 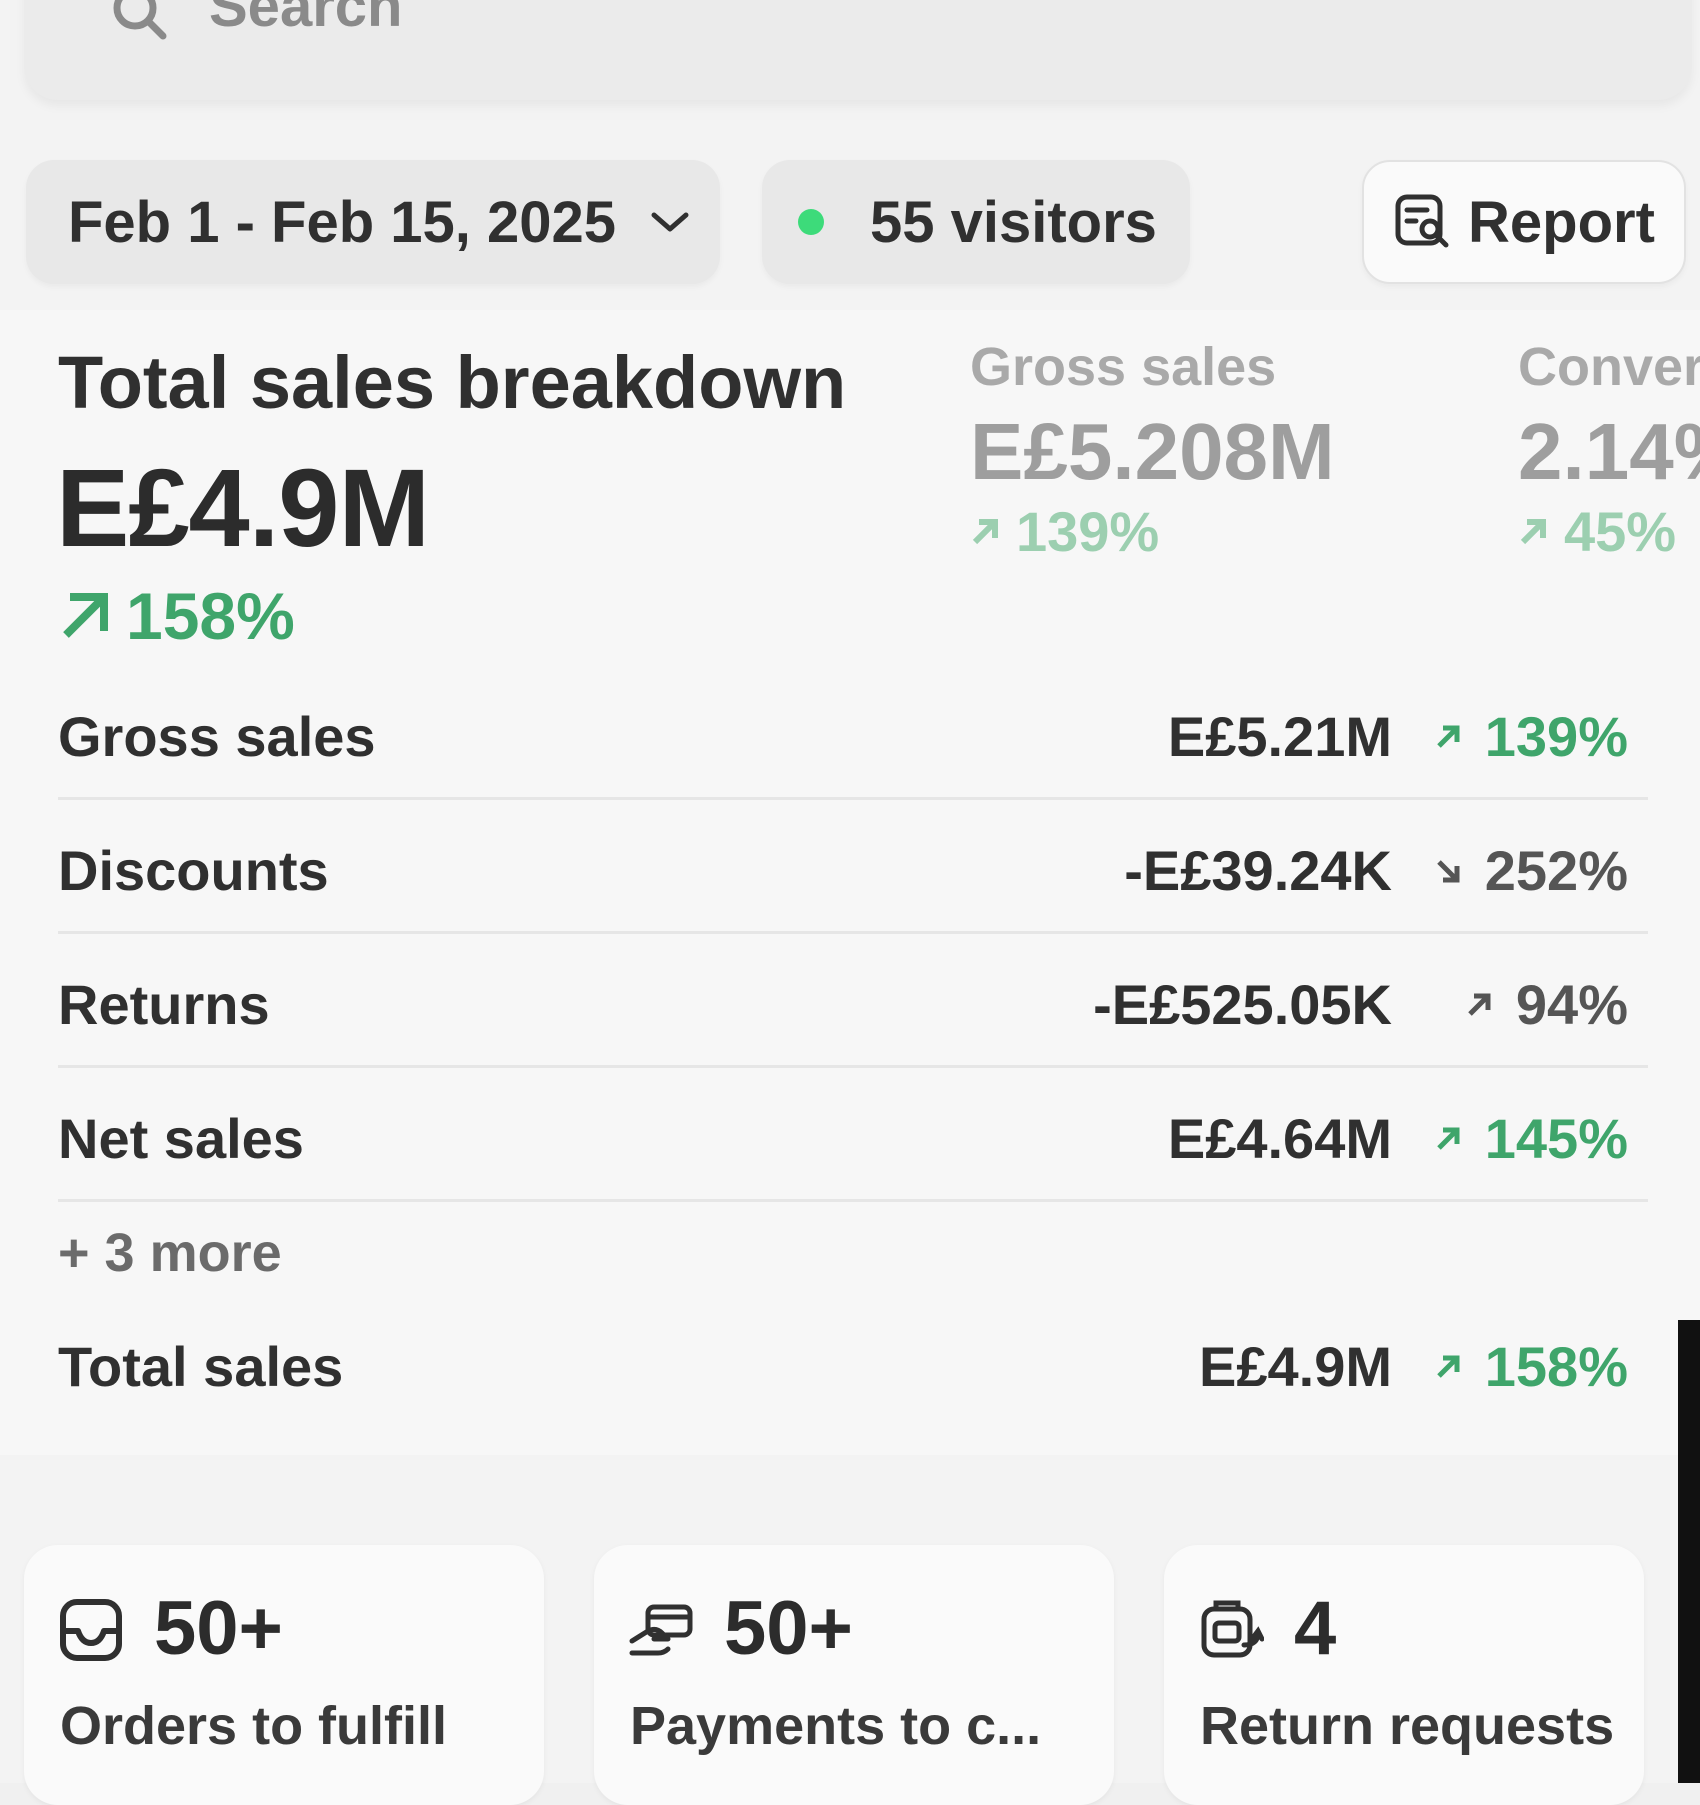 What do you see at coordinates (164, 1004) in the screenshot?
I see `row-label: Returns` at bounding box center [164, 1004].